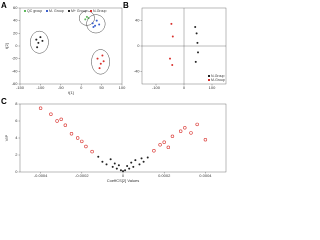  I want to click on y-tick-label: 4, so click(16, 137).